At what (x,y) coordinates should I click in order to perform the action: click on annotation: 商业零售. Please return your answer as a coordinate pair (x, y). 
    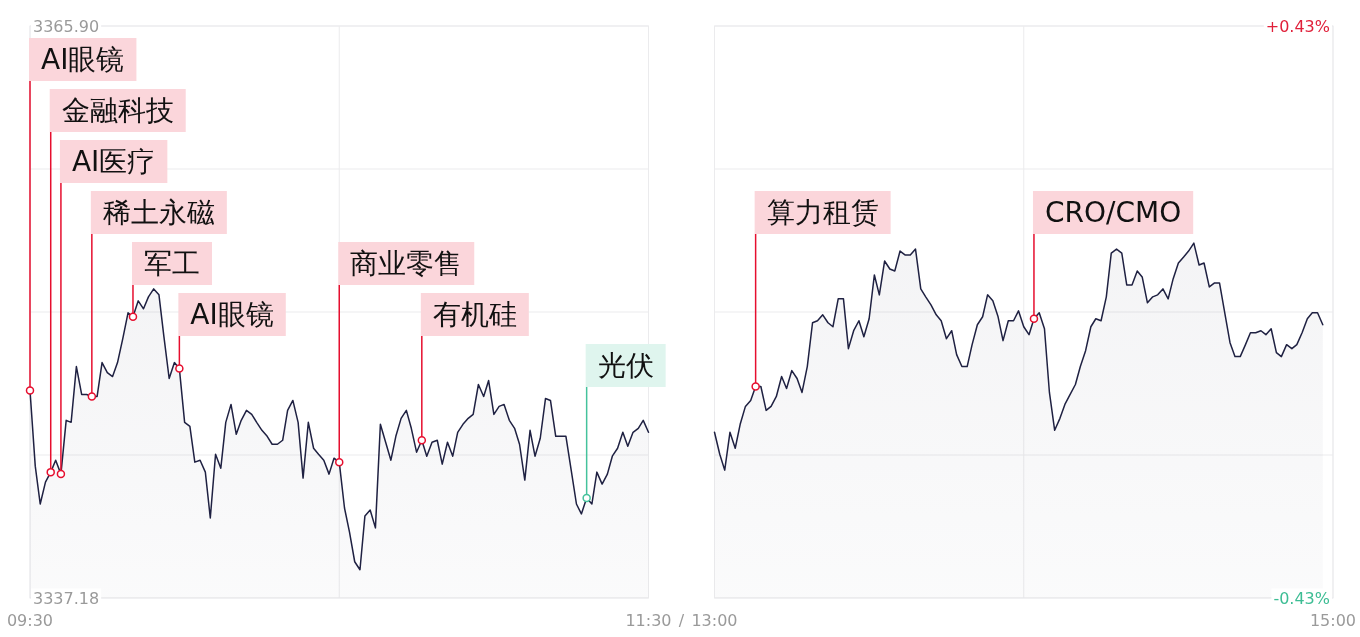
    Looking at the image, I should click on (406, 263).